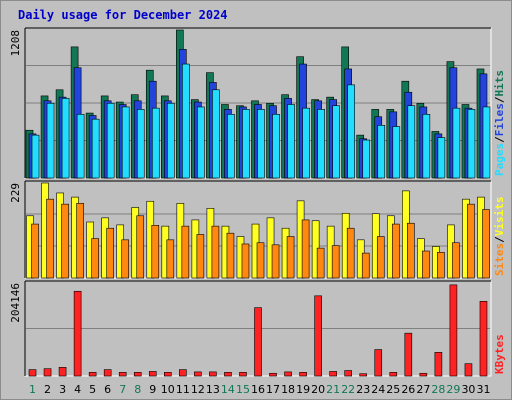 This screenshot has height=400, width=512. What do you see at coordinates (77, 389) in the screenshot?
I see `x-tick-label: 4` at bounding box center [77, 389].